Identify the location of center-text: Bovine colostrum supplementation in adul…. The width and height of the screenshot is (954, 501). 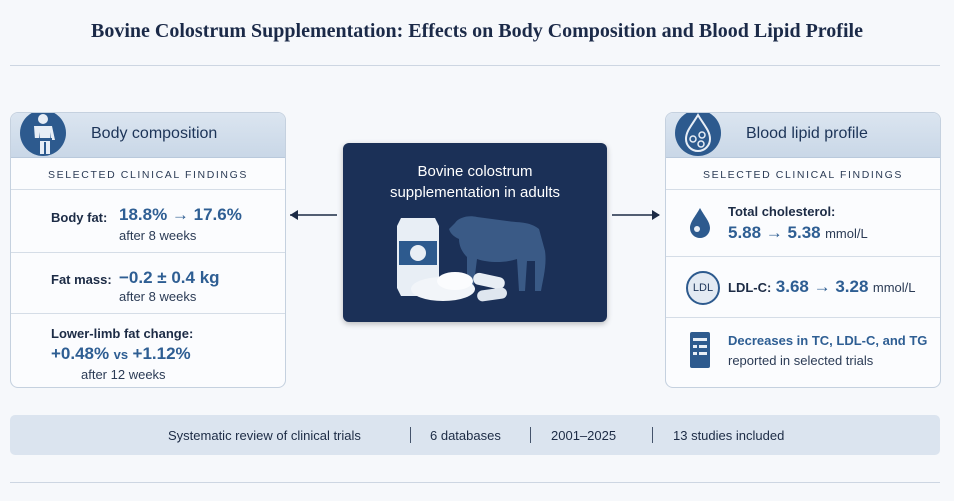
(475, 182).